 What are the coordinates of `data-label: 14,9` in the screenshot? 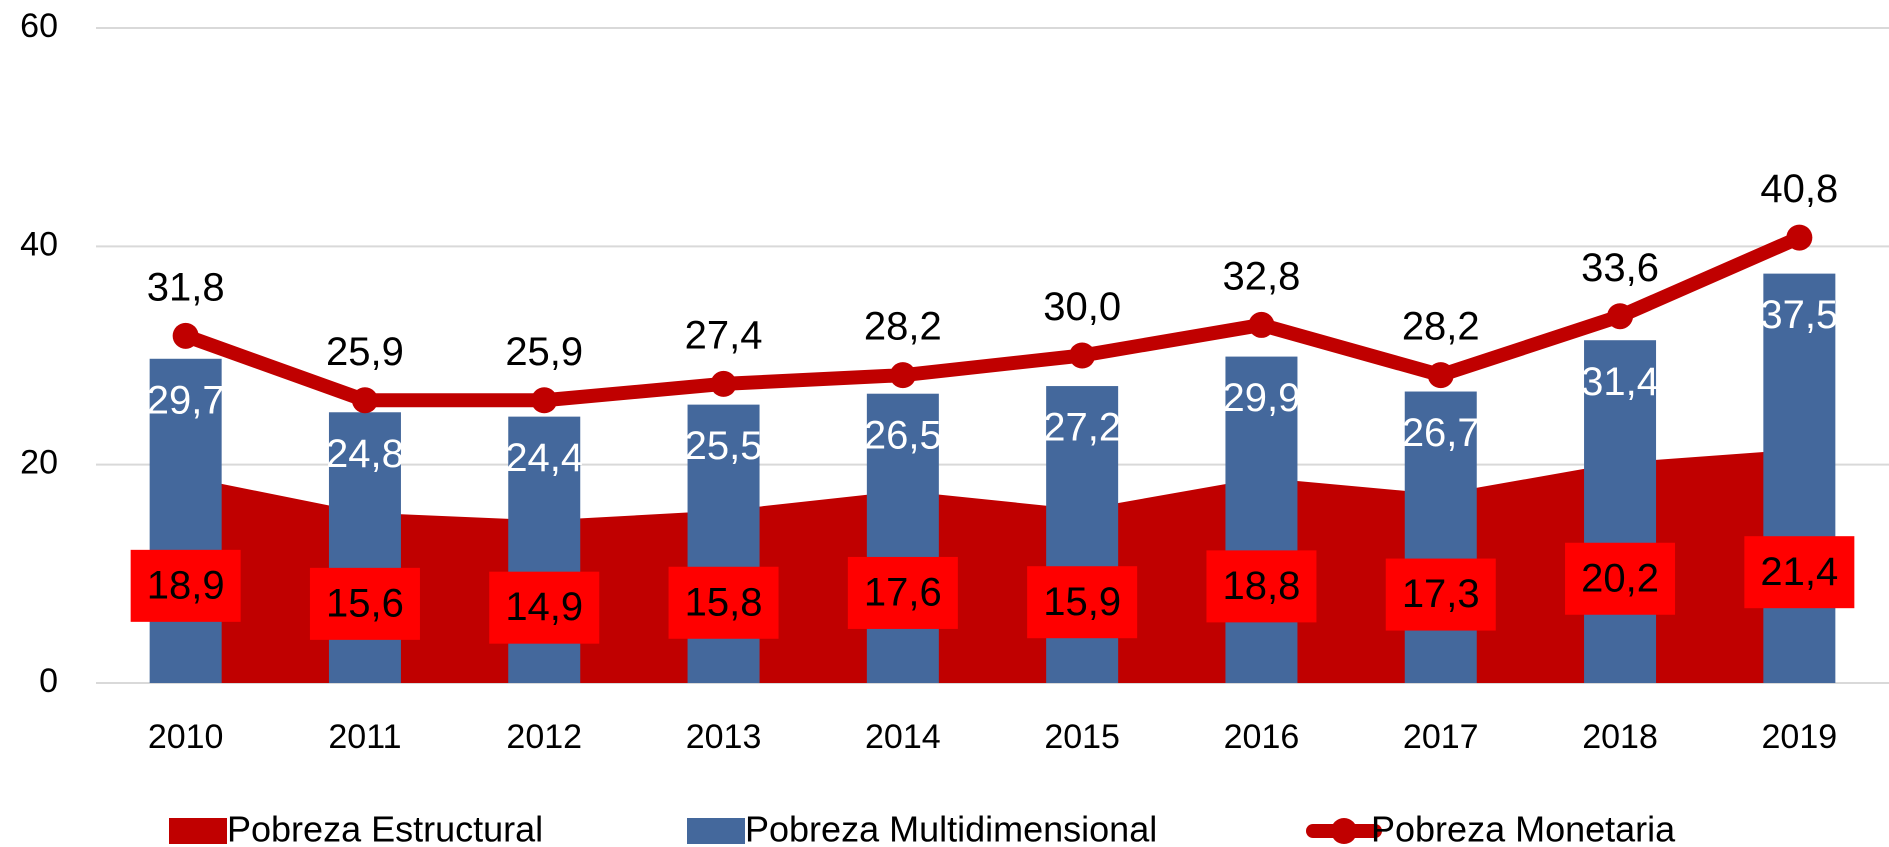 It's located at (544, 607).